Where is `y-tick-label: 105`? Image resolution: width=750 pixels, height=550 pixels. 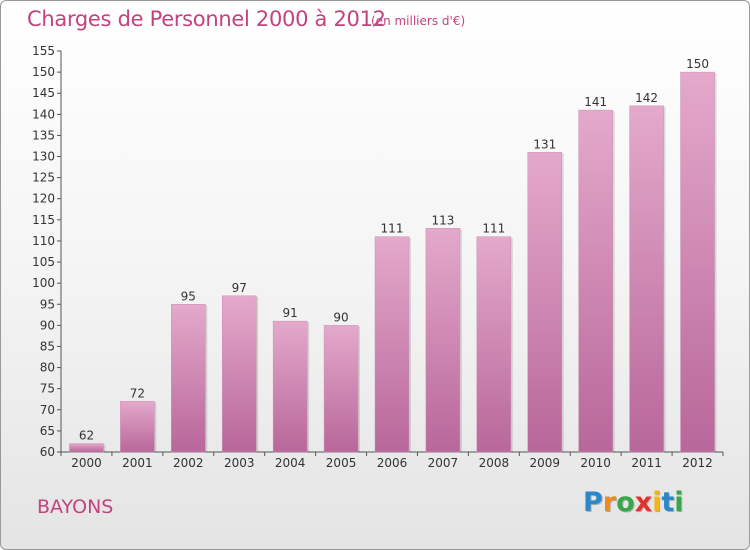
y-tick-label: 105 is located at coordinates (43, 262).